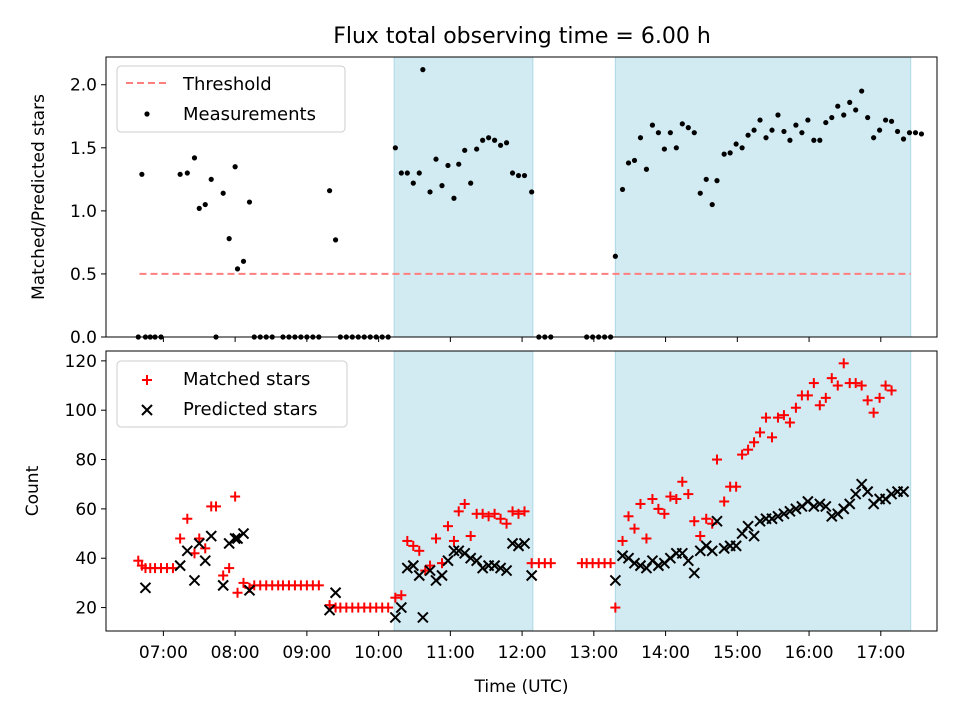  I want to click on matched-legend-marker, so click(147, 380).